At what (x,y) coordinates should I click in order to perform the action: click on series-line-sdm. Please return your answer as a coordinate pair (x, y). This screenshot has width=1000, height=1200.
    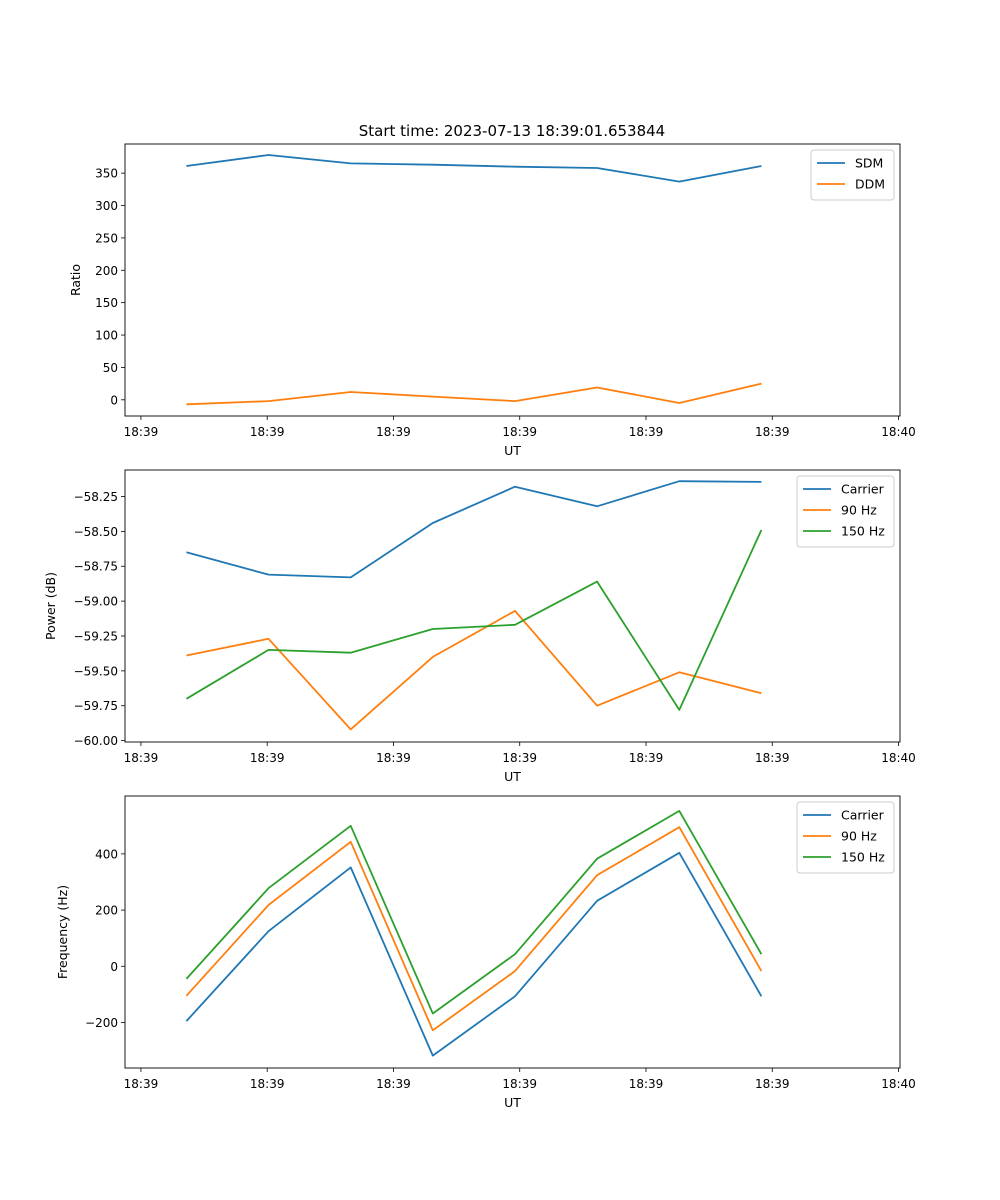
    Looking at the image, I should click on (474, 168).